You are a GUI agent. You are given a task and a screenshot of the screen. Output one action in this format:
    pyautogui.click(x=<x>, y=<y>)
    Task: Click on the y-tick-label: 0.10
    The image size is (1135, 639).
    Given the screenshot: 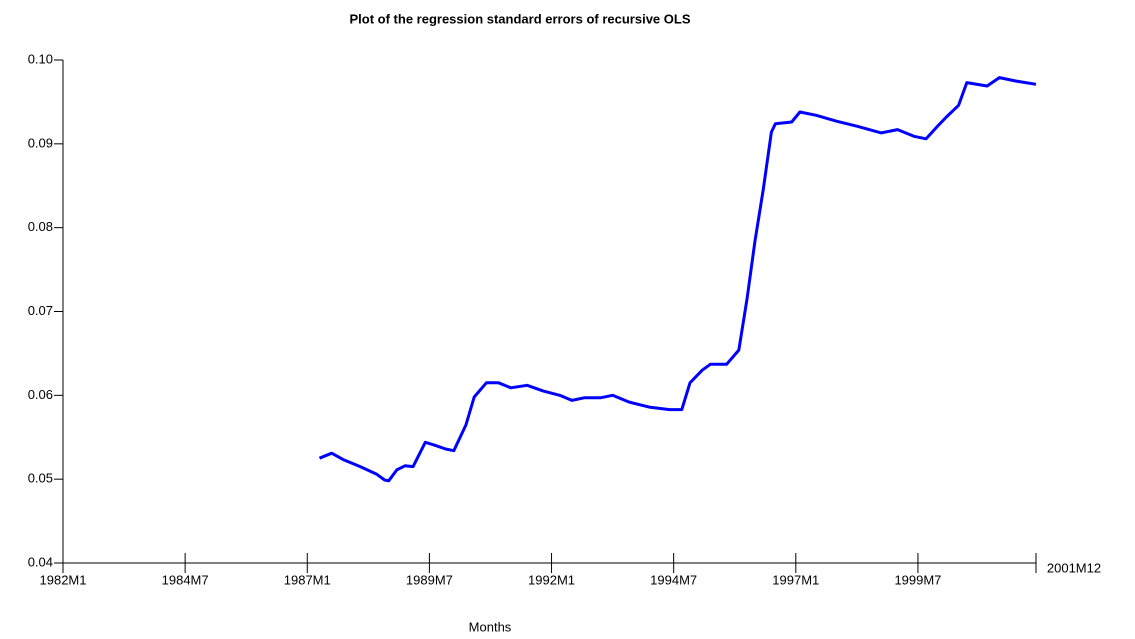 What is the action you would take?
    pyautogui.click(x=40, y=58)
    